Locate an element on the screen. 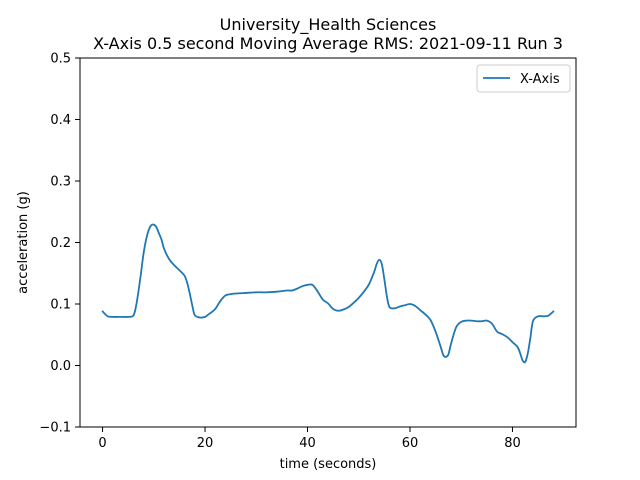 This screenshot has width=640, height=480. chart-title: University_Health Sciences is located at coordinates (328, 25).